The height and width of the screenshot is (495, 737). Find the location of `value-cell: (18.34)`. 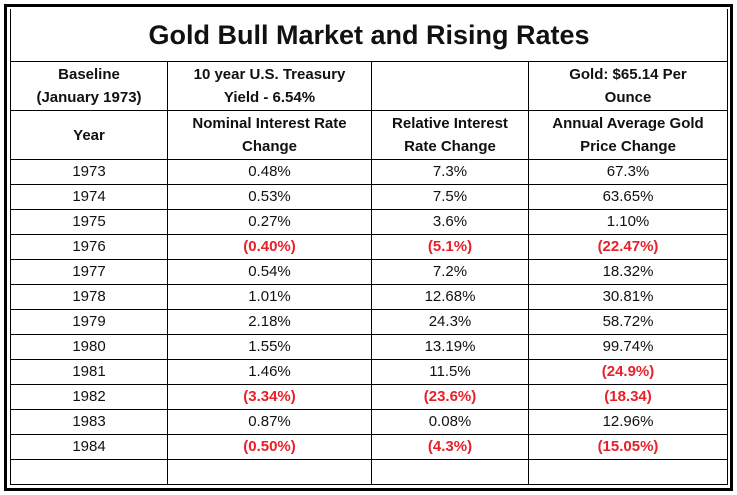

value-cell: (18.34) is located at coordinates (628, 397).